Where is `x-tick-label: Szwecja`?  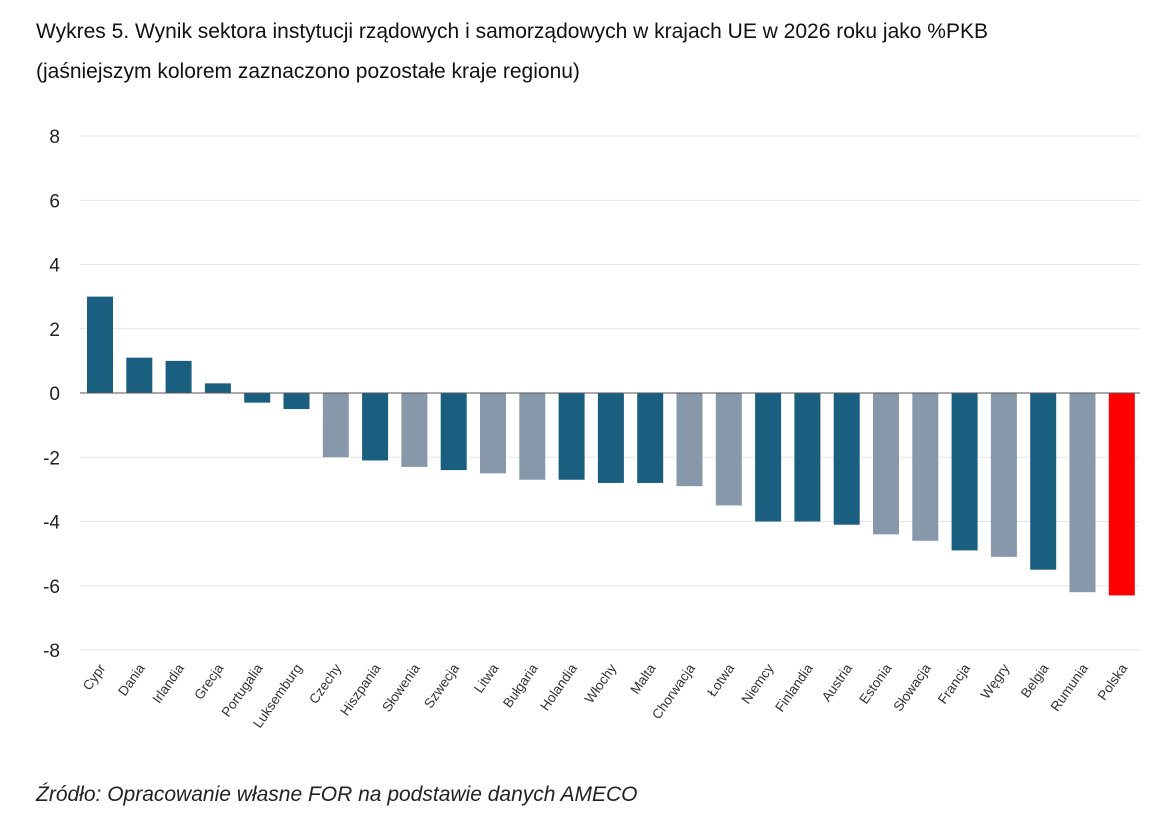
x-tick-label: Szwecja is located at coordinates (441, 686).